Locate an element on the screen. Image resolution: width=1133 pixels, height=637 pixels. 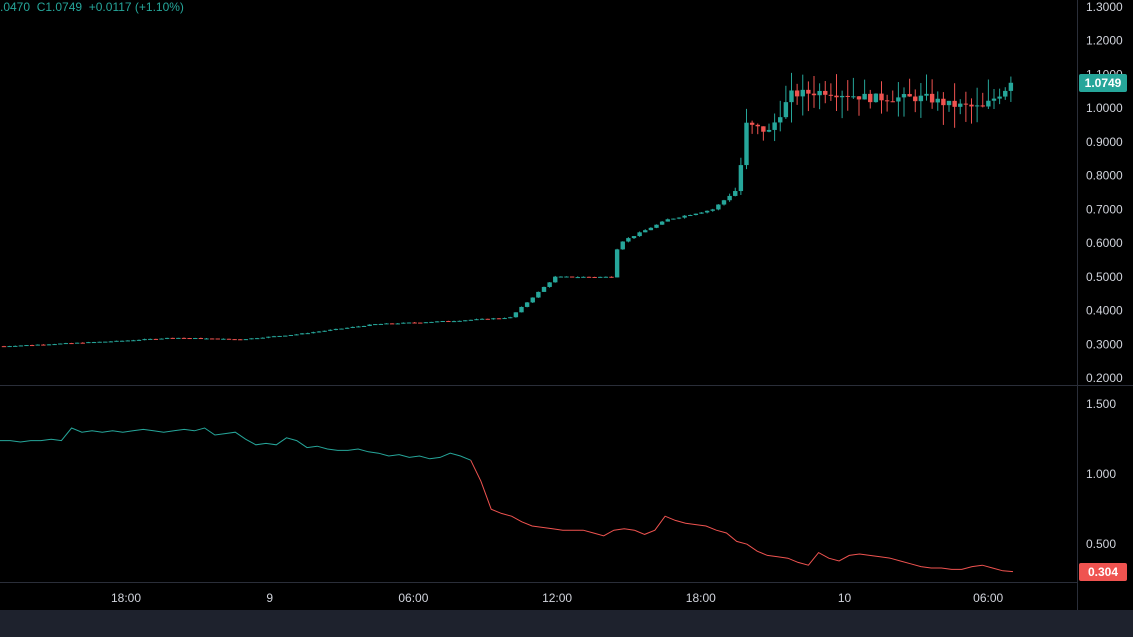
time-tick-label: 9 is located at coordinates (269, 598).